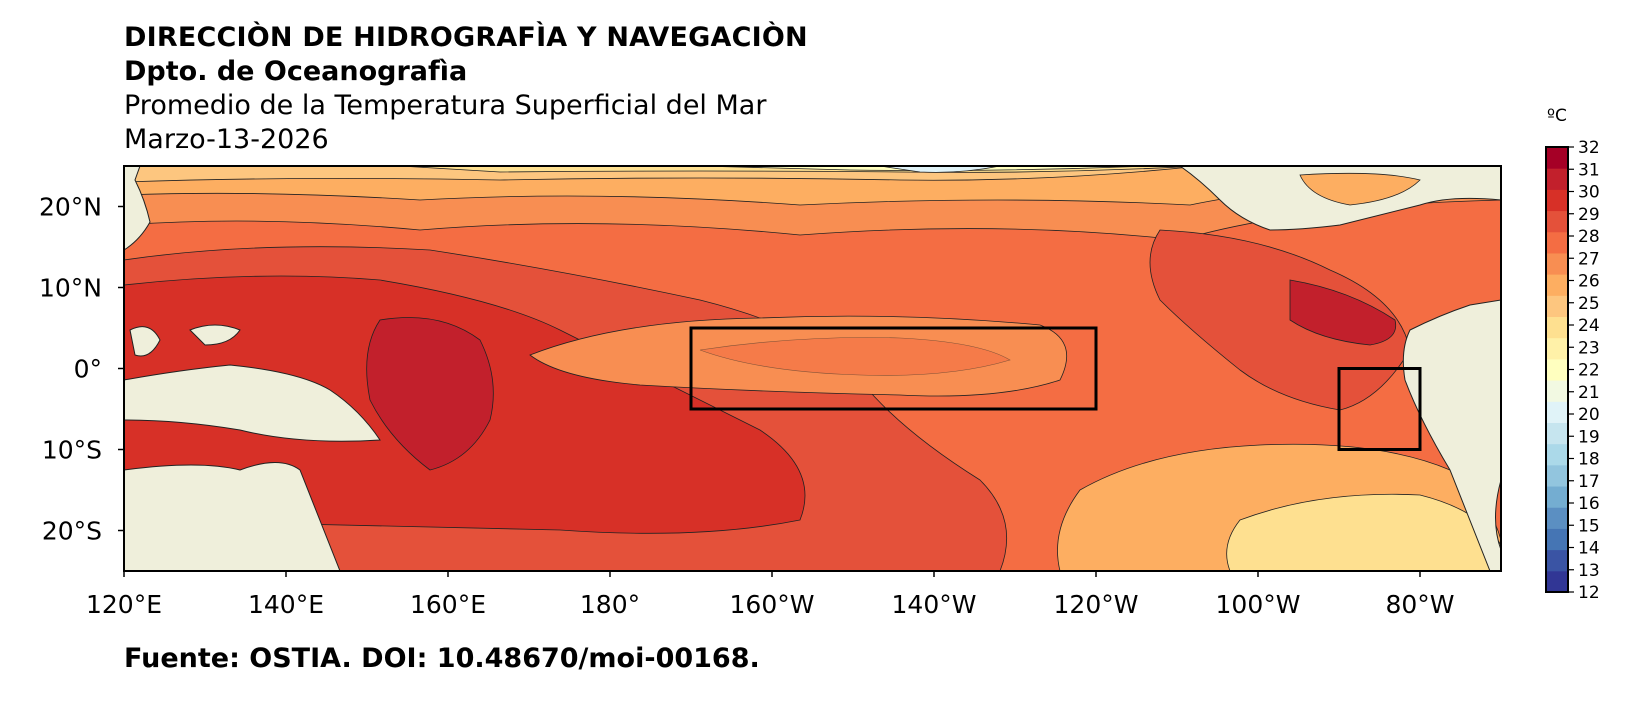  Describe the element at coordinates (1589, 282) in the screenshot. I see `colorbar-tick-label: 26` at that location.